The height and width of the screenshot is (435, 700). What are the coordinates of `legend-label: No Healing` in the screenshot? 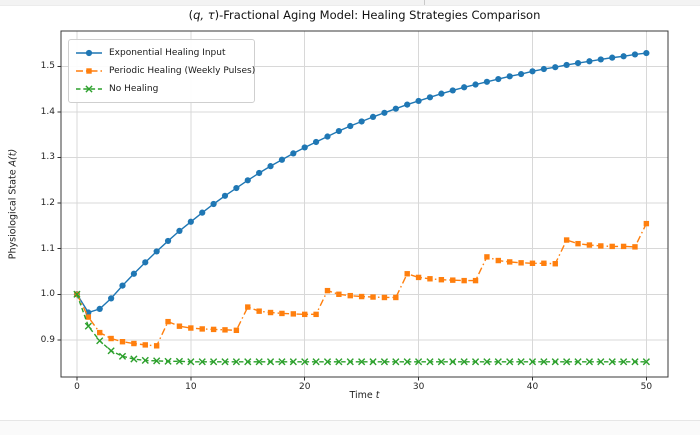 It's located at (134, 89).